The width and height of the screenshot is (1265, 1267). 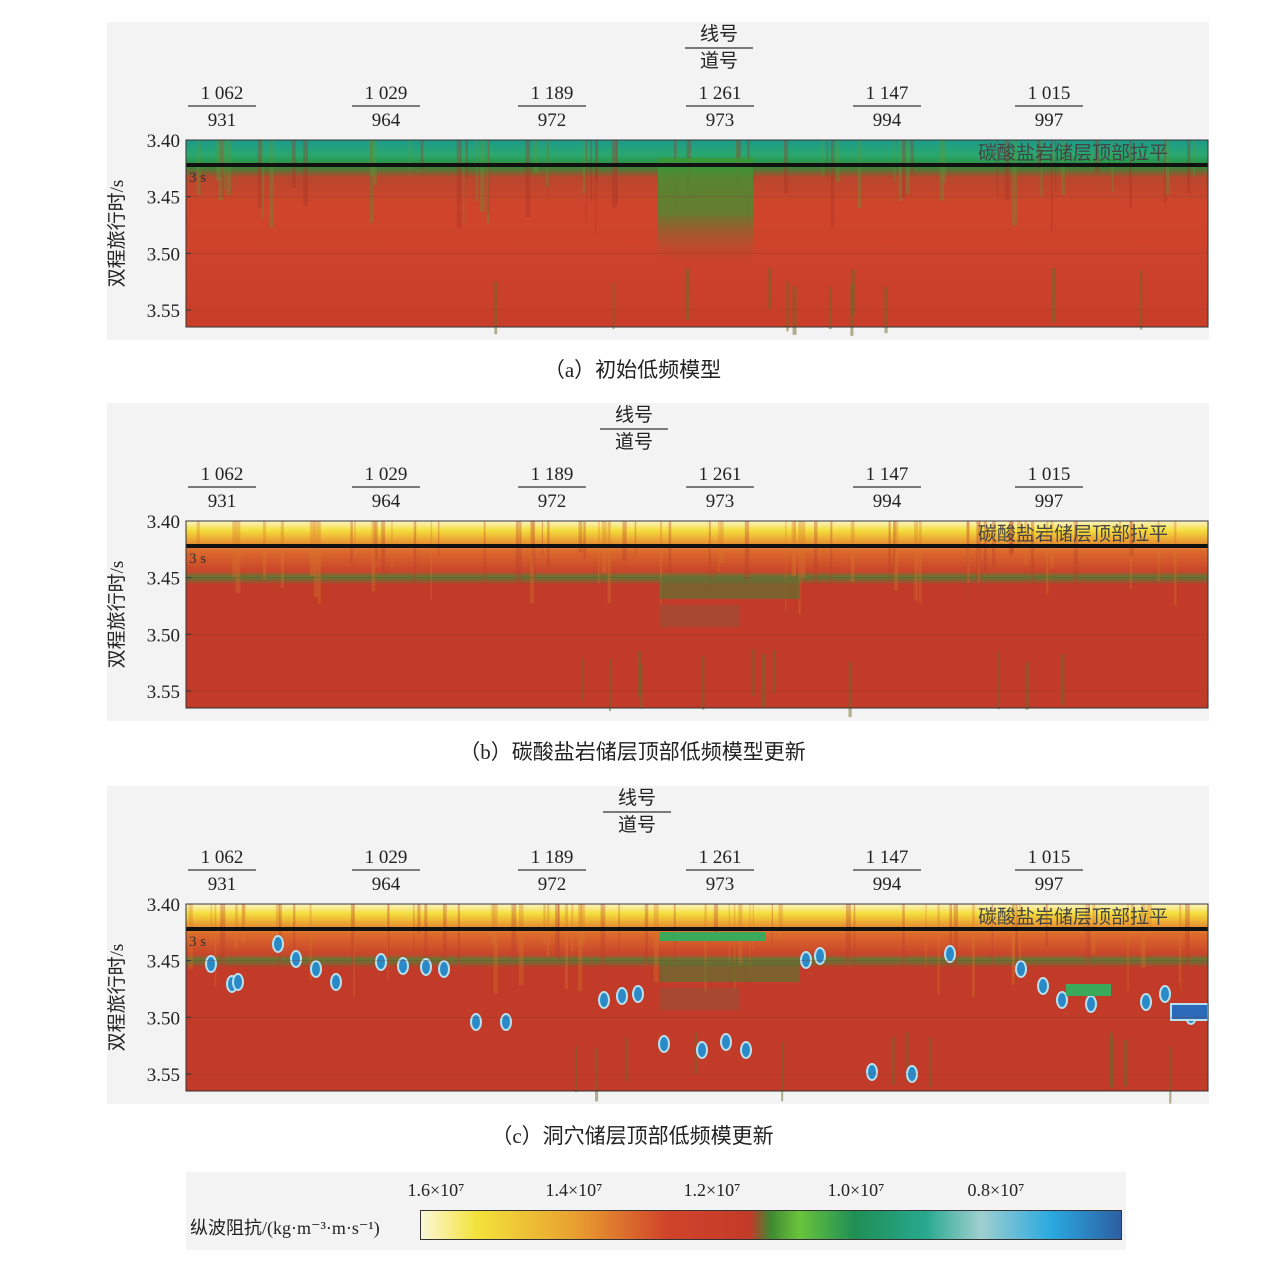 I want to click on x-tick-line: 1 189, so click(x=552, y=474).